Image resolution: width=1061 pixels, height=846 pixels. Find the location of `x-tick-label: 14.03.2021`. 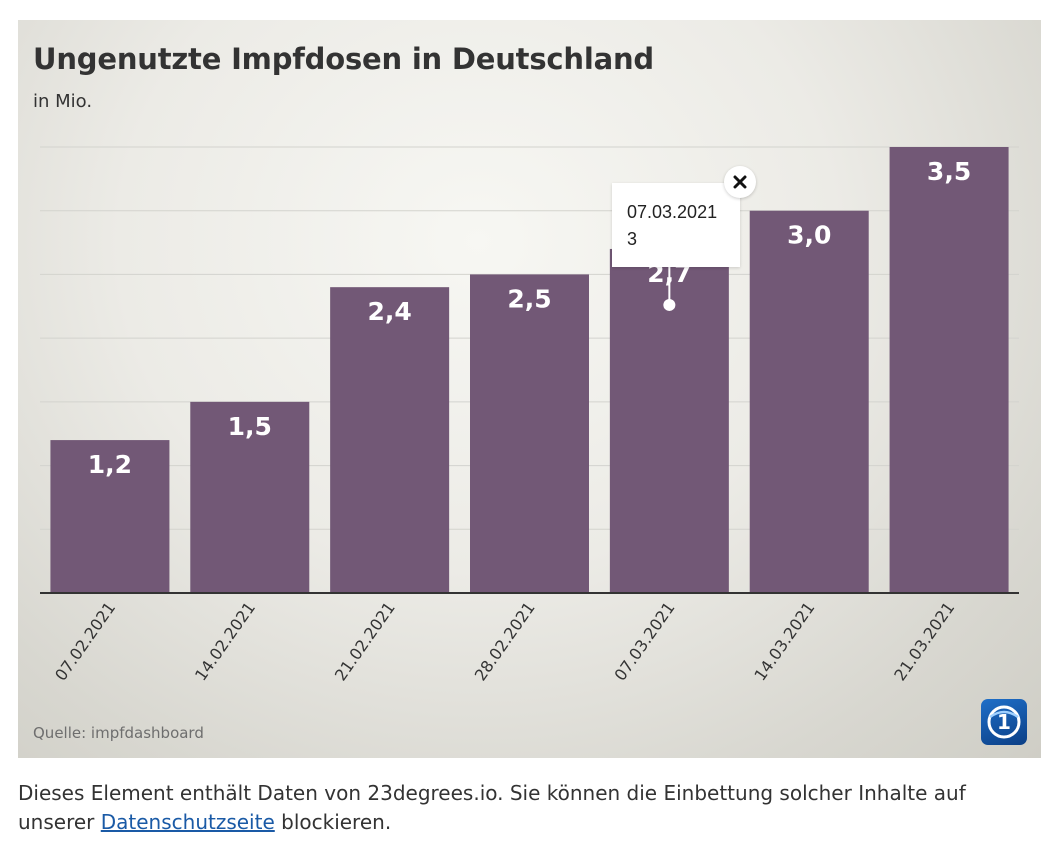

x-tick-label: 14.03.2021 is located at coordinates (784, 641).